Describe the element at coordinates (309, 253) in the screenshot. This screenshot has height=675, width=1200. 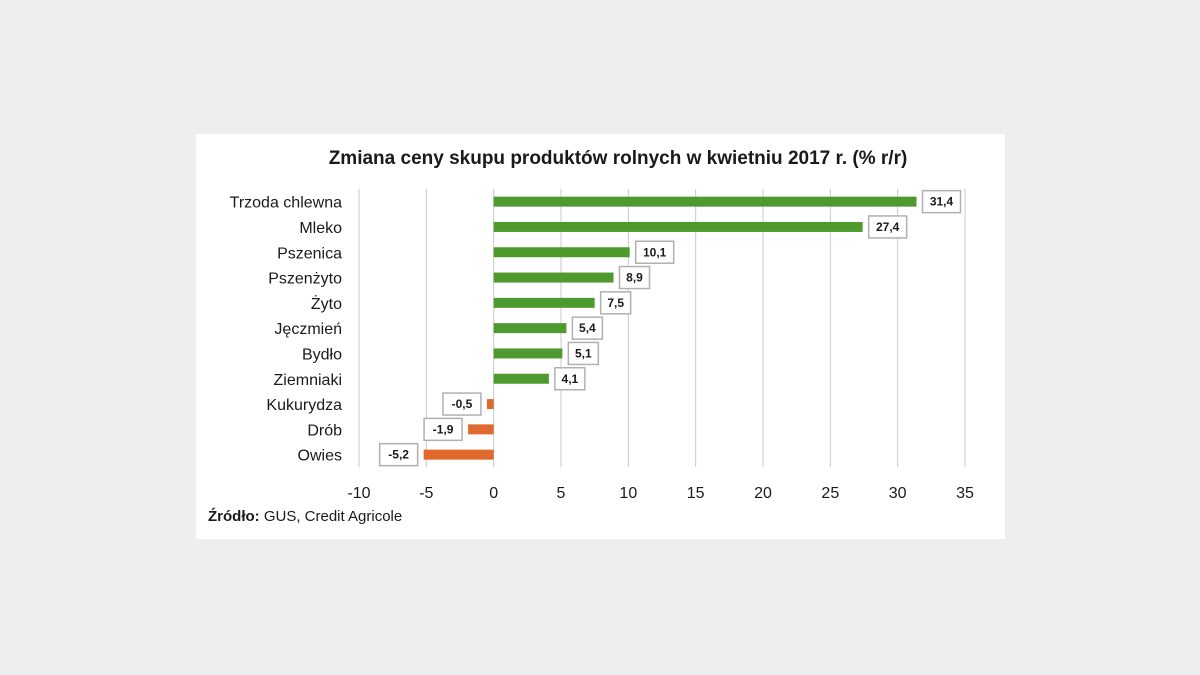
I see `category-label: Pszenica` at that location.